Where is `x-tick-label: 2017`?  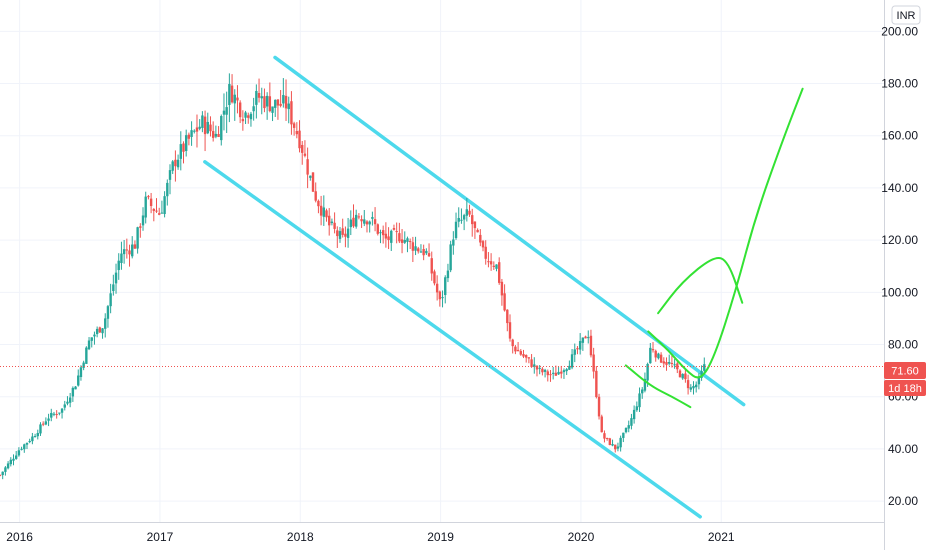 x-tick-label: 2017 is located at coordinates (160, 537).